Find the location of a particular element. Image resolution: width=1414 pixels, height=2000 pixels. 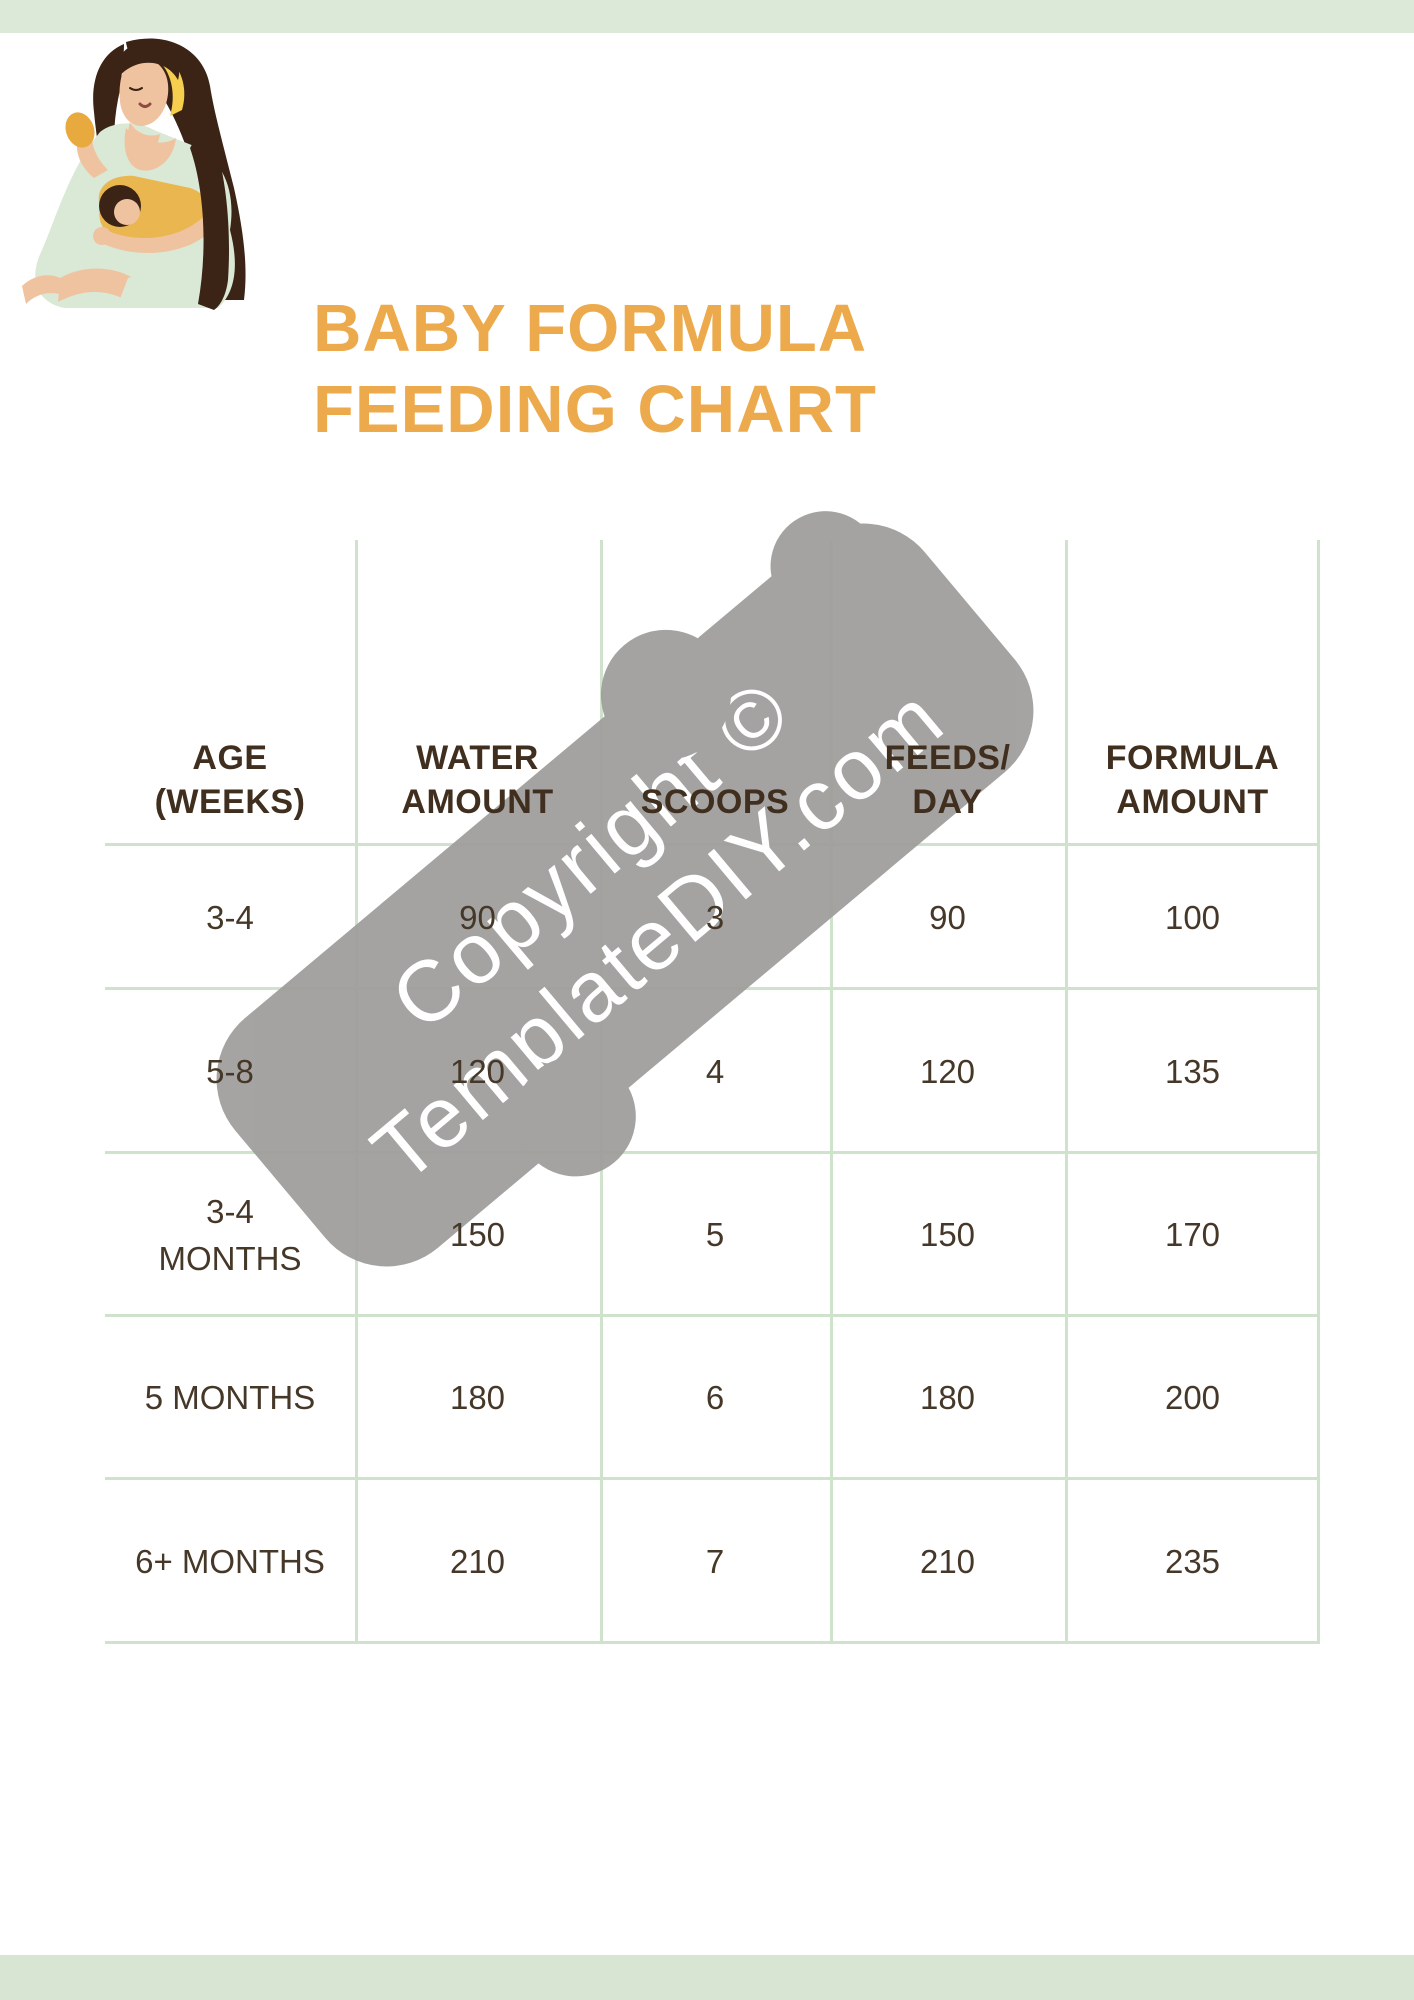

table-cell: 5-8 is located at coordinates (230, 1071).